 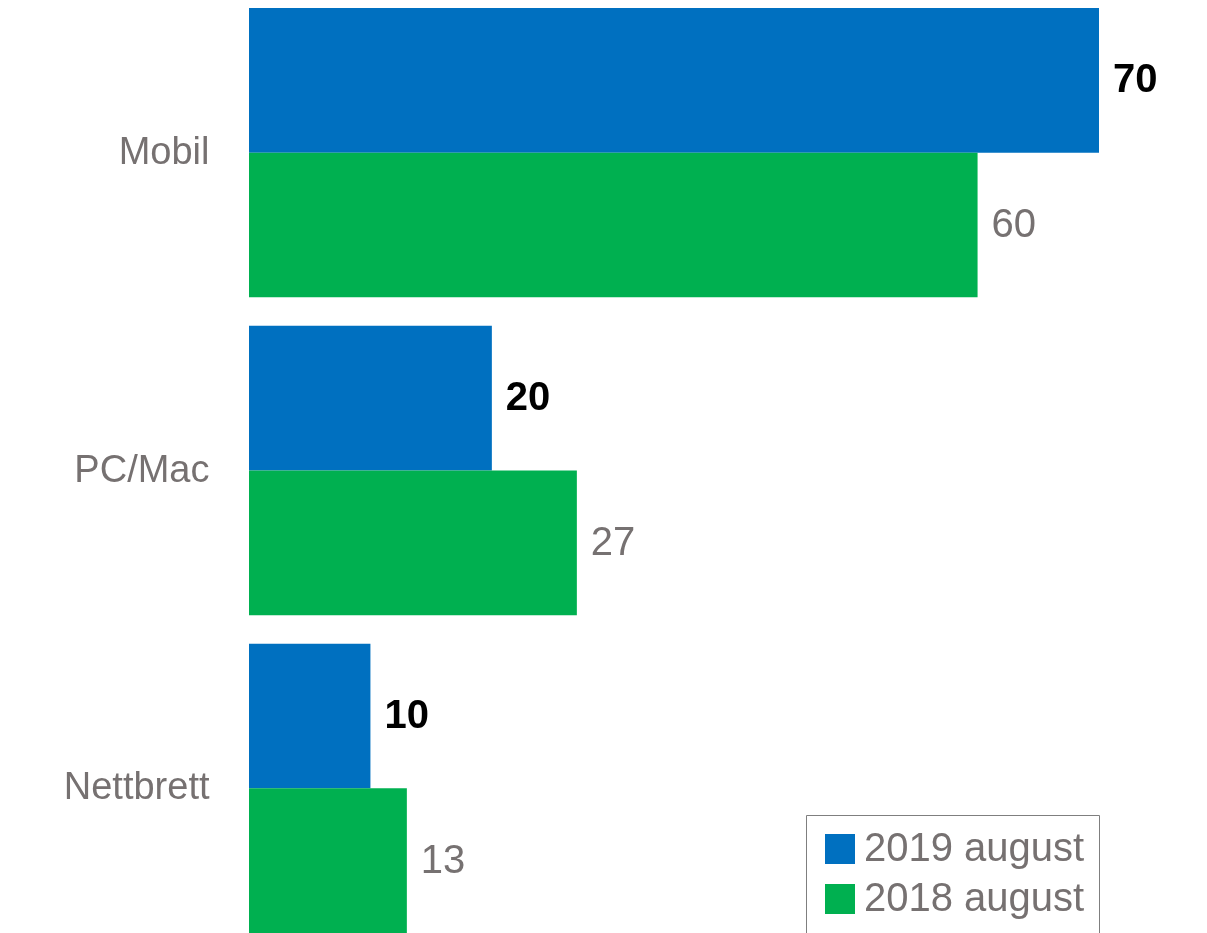 I want to click on y-tick-label: Nettbrett, so click(x=136, y=786).